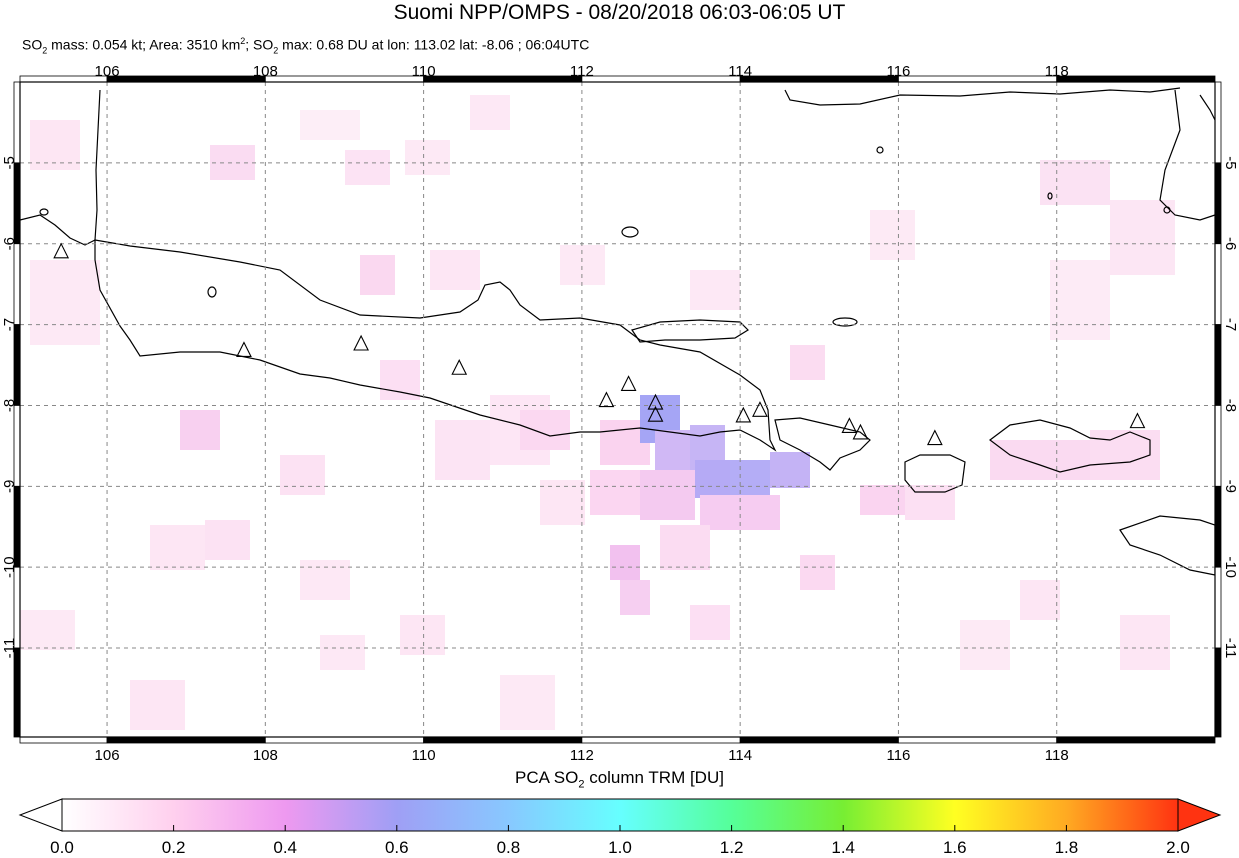 The image size is (1239, 858). What do you see at coordinates (9, 486) in the screenshot?
I see `lat-tick-label-left: -9` at bounding box center [9, 486].